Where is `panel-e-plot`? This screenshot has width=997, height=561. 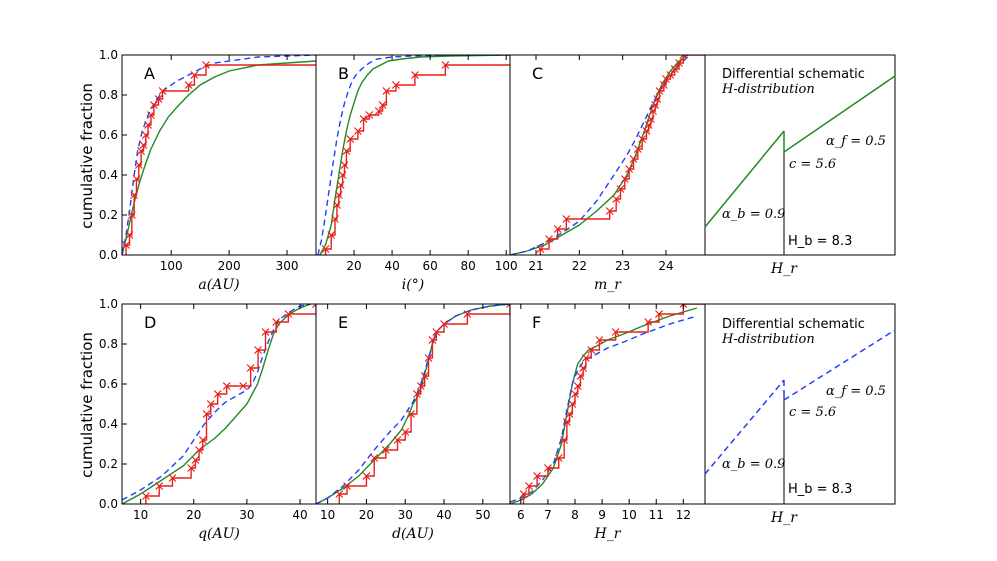 panel-e-plot is located at coordinates (413, 404).